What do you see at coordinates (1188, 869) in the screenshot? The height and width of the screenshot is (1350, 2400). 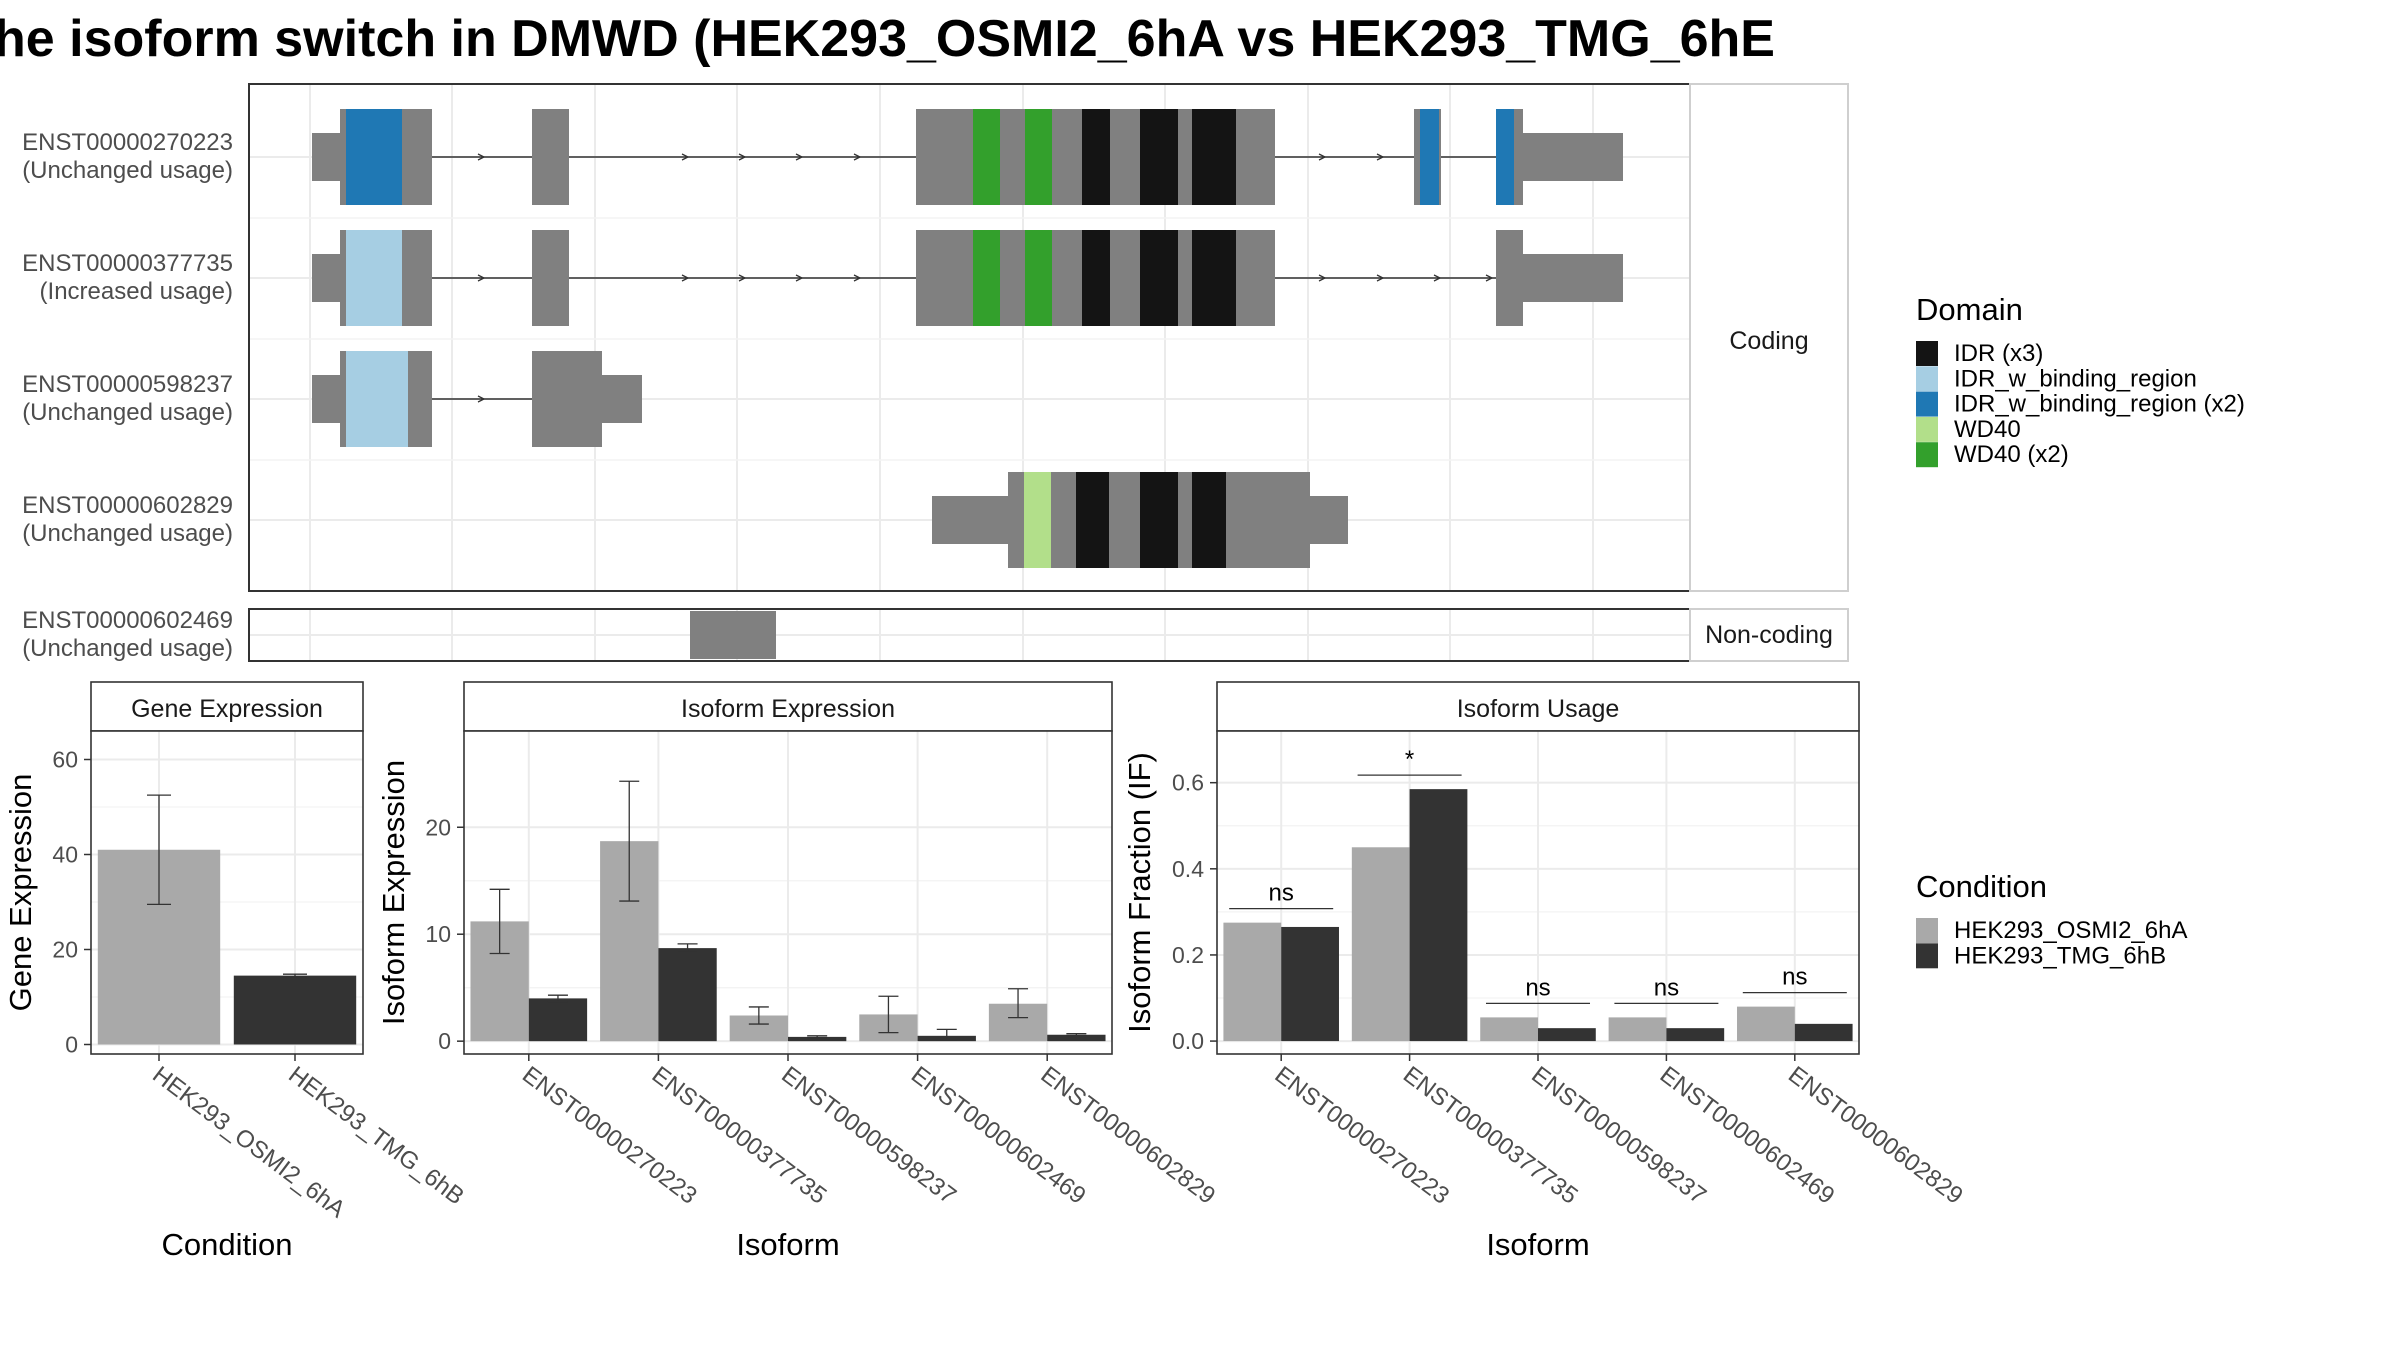 I see `y-tick-label: 0.4` at bounding box center [1188, 869].